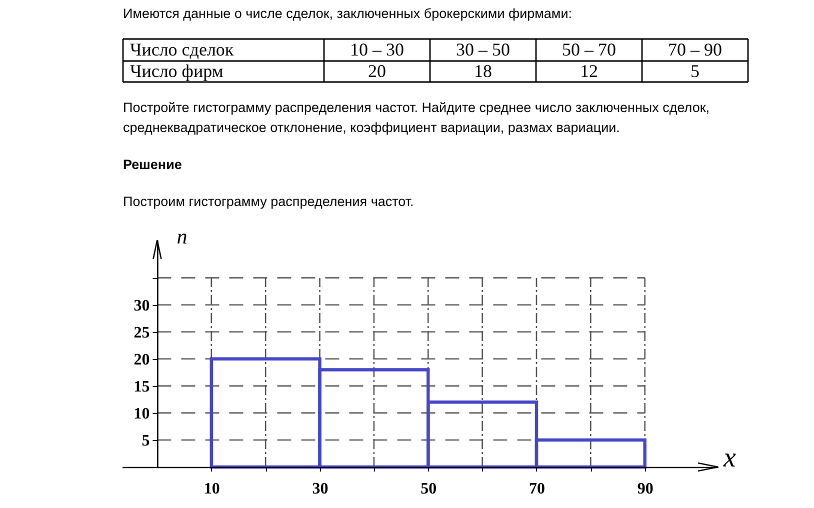 Image resolution: width=814 pixels, height=508 pixels. Describe the element at coordinates (377, 71) in the screenshot. I see `text: 20` at that location.